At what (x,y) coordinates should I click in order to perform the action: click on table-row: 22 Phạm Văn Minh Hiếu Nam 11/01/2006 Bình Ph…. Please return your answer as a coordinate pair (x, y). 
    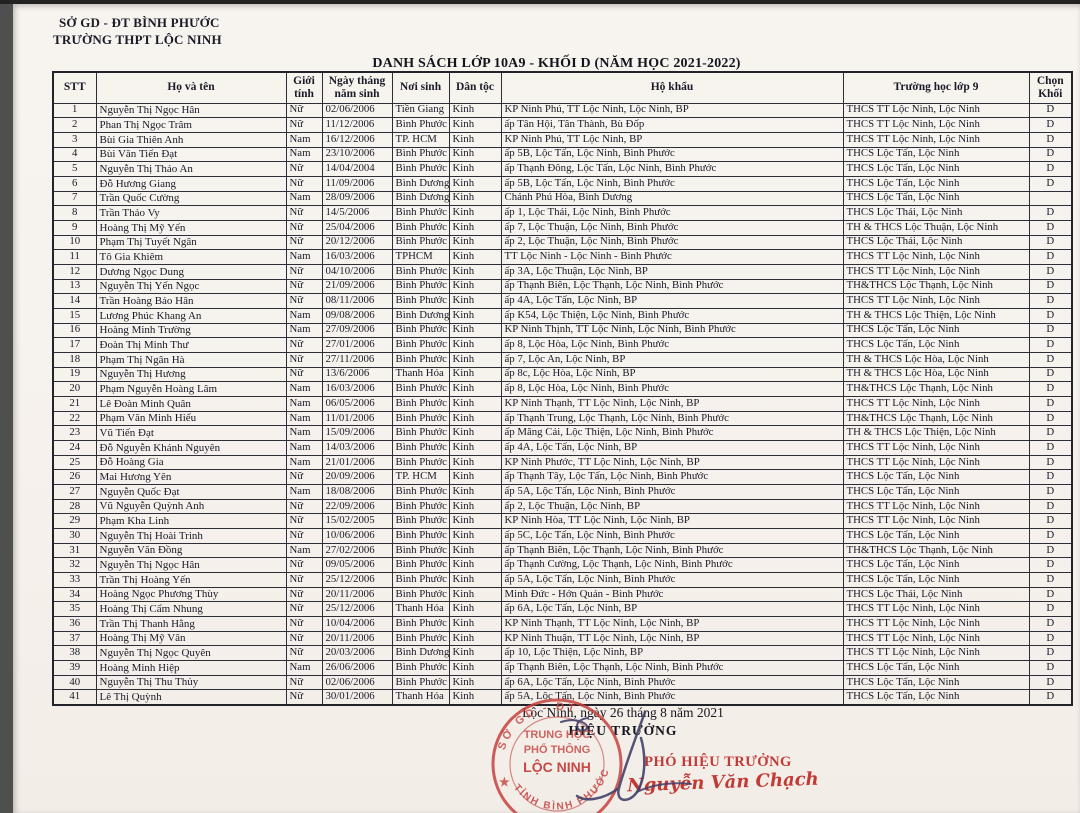
    Looking at the image, I should click on (562, 418).